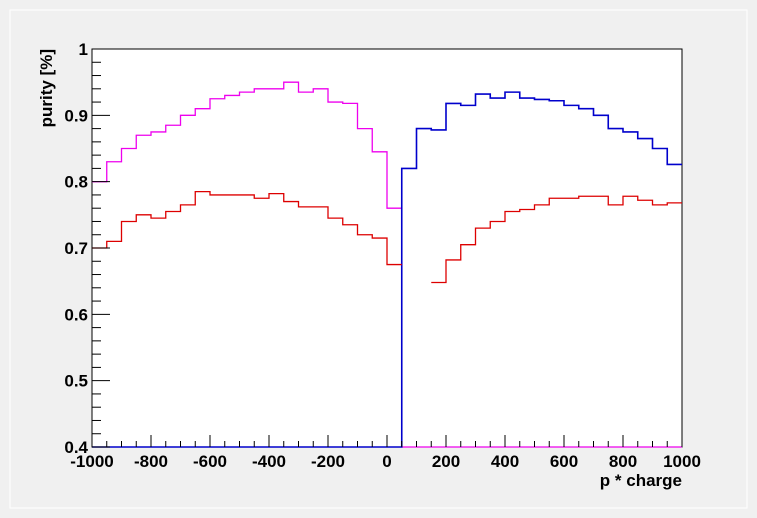 This screenshot has width=757, height=518. What do you see at coordinates (682, 461) in the screenshot?
I see `x-tick-label: 1000` at bounding box center [682, 461].